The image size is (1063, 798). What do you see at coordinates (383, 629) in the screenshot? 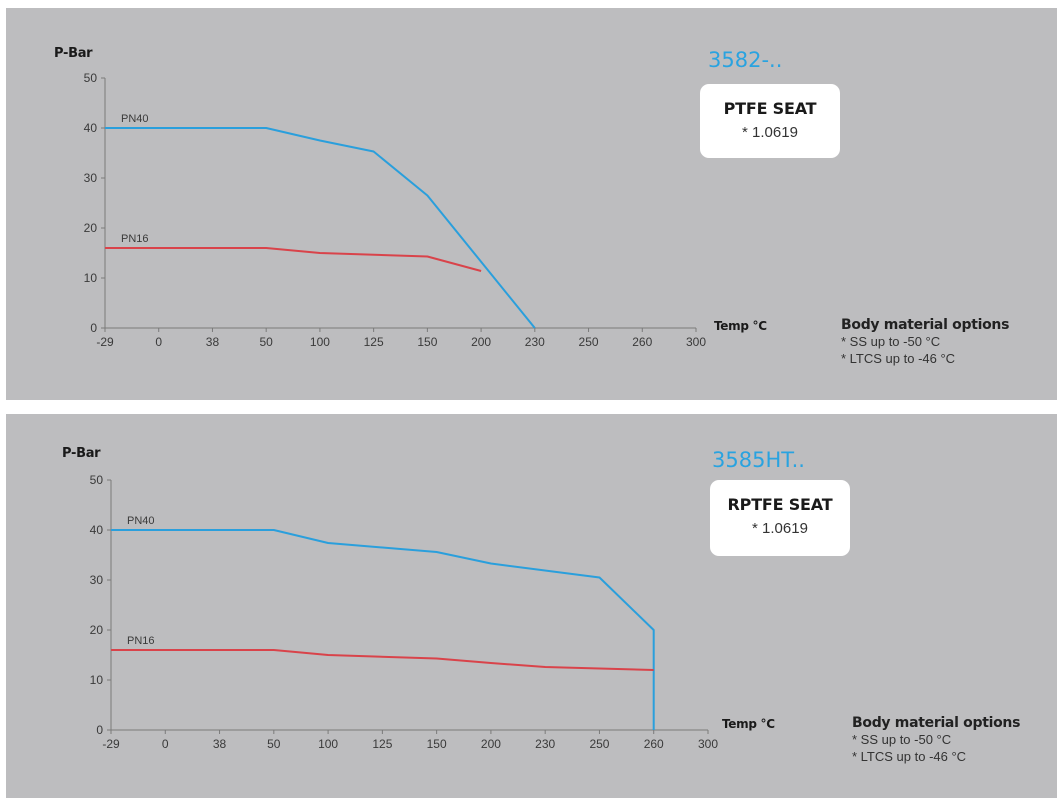
I see `chart-2-series-line-pn40` at bounding box center [383, 629].